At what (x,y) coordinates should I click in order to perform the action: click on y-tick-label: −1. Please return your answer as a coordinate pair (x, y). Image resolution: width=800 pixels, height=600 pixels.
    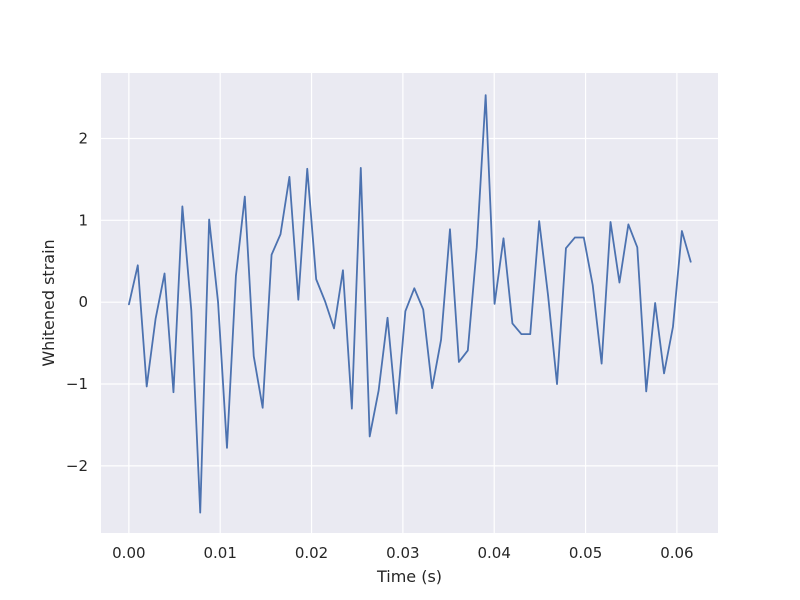
    Looking at the image, I should click on (77, 384).